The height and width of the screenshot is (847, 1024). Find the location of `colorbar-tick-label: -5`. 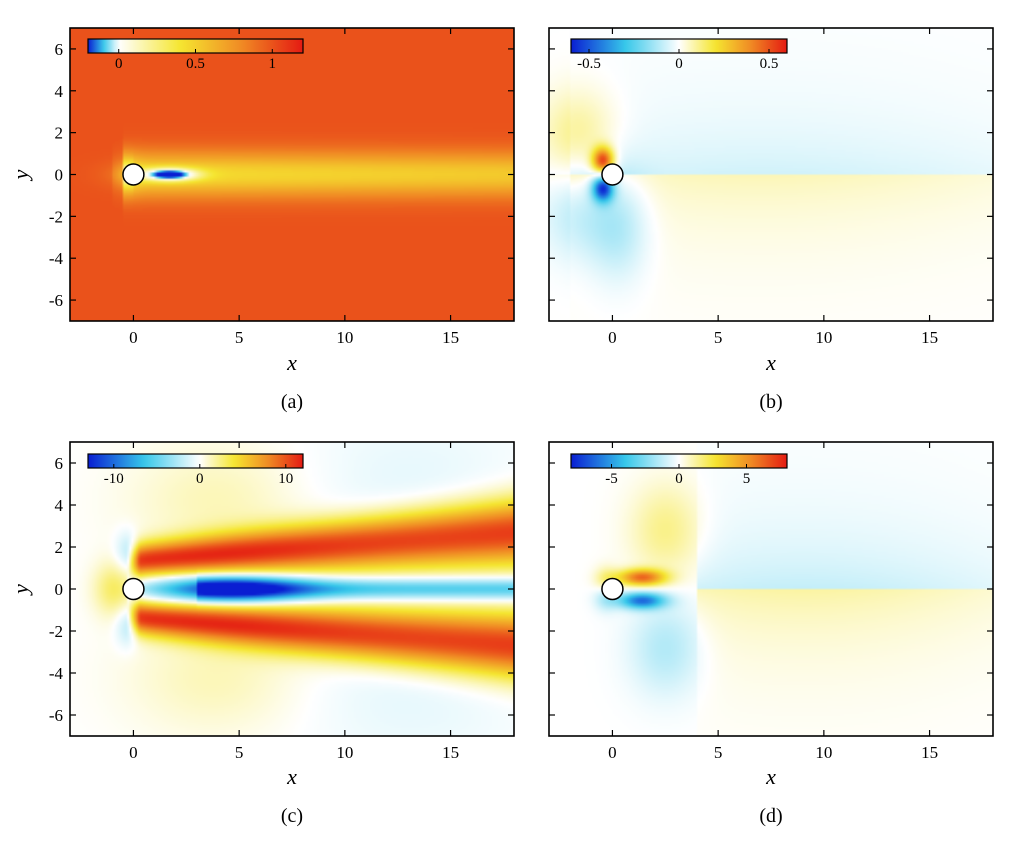

colorbar-tick-label: -5 is located at coordinates (611, 479).